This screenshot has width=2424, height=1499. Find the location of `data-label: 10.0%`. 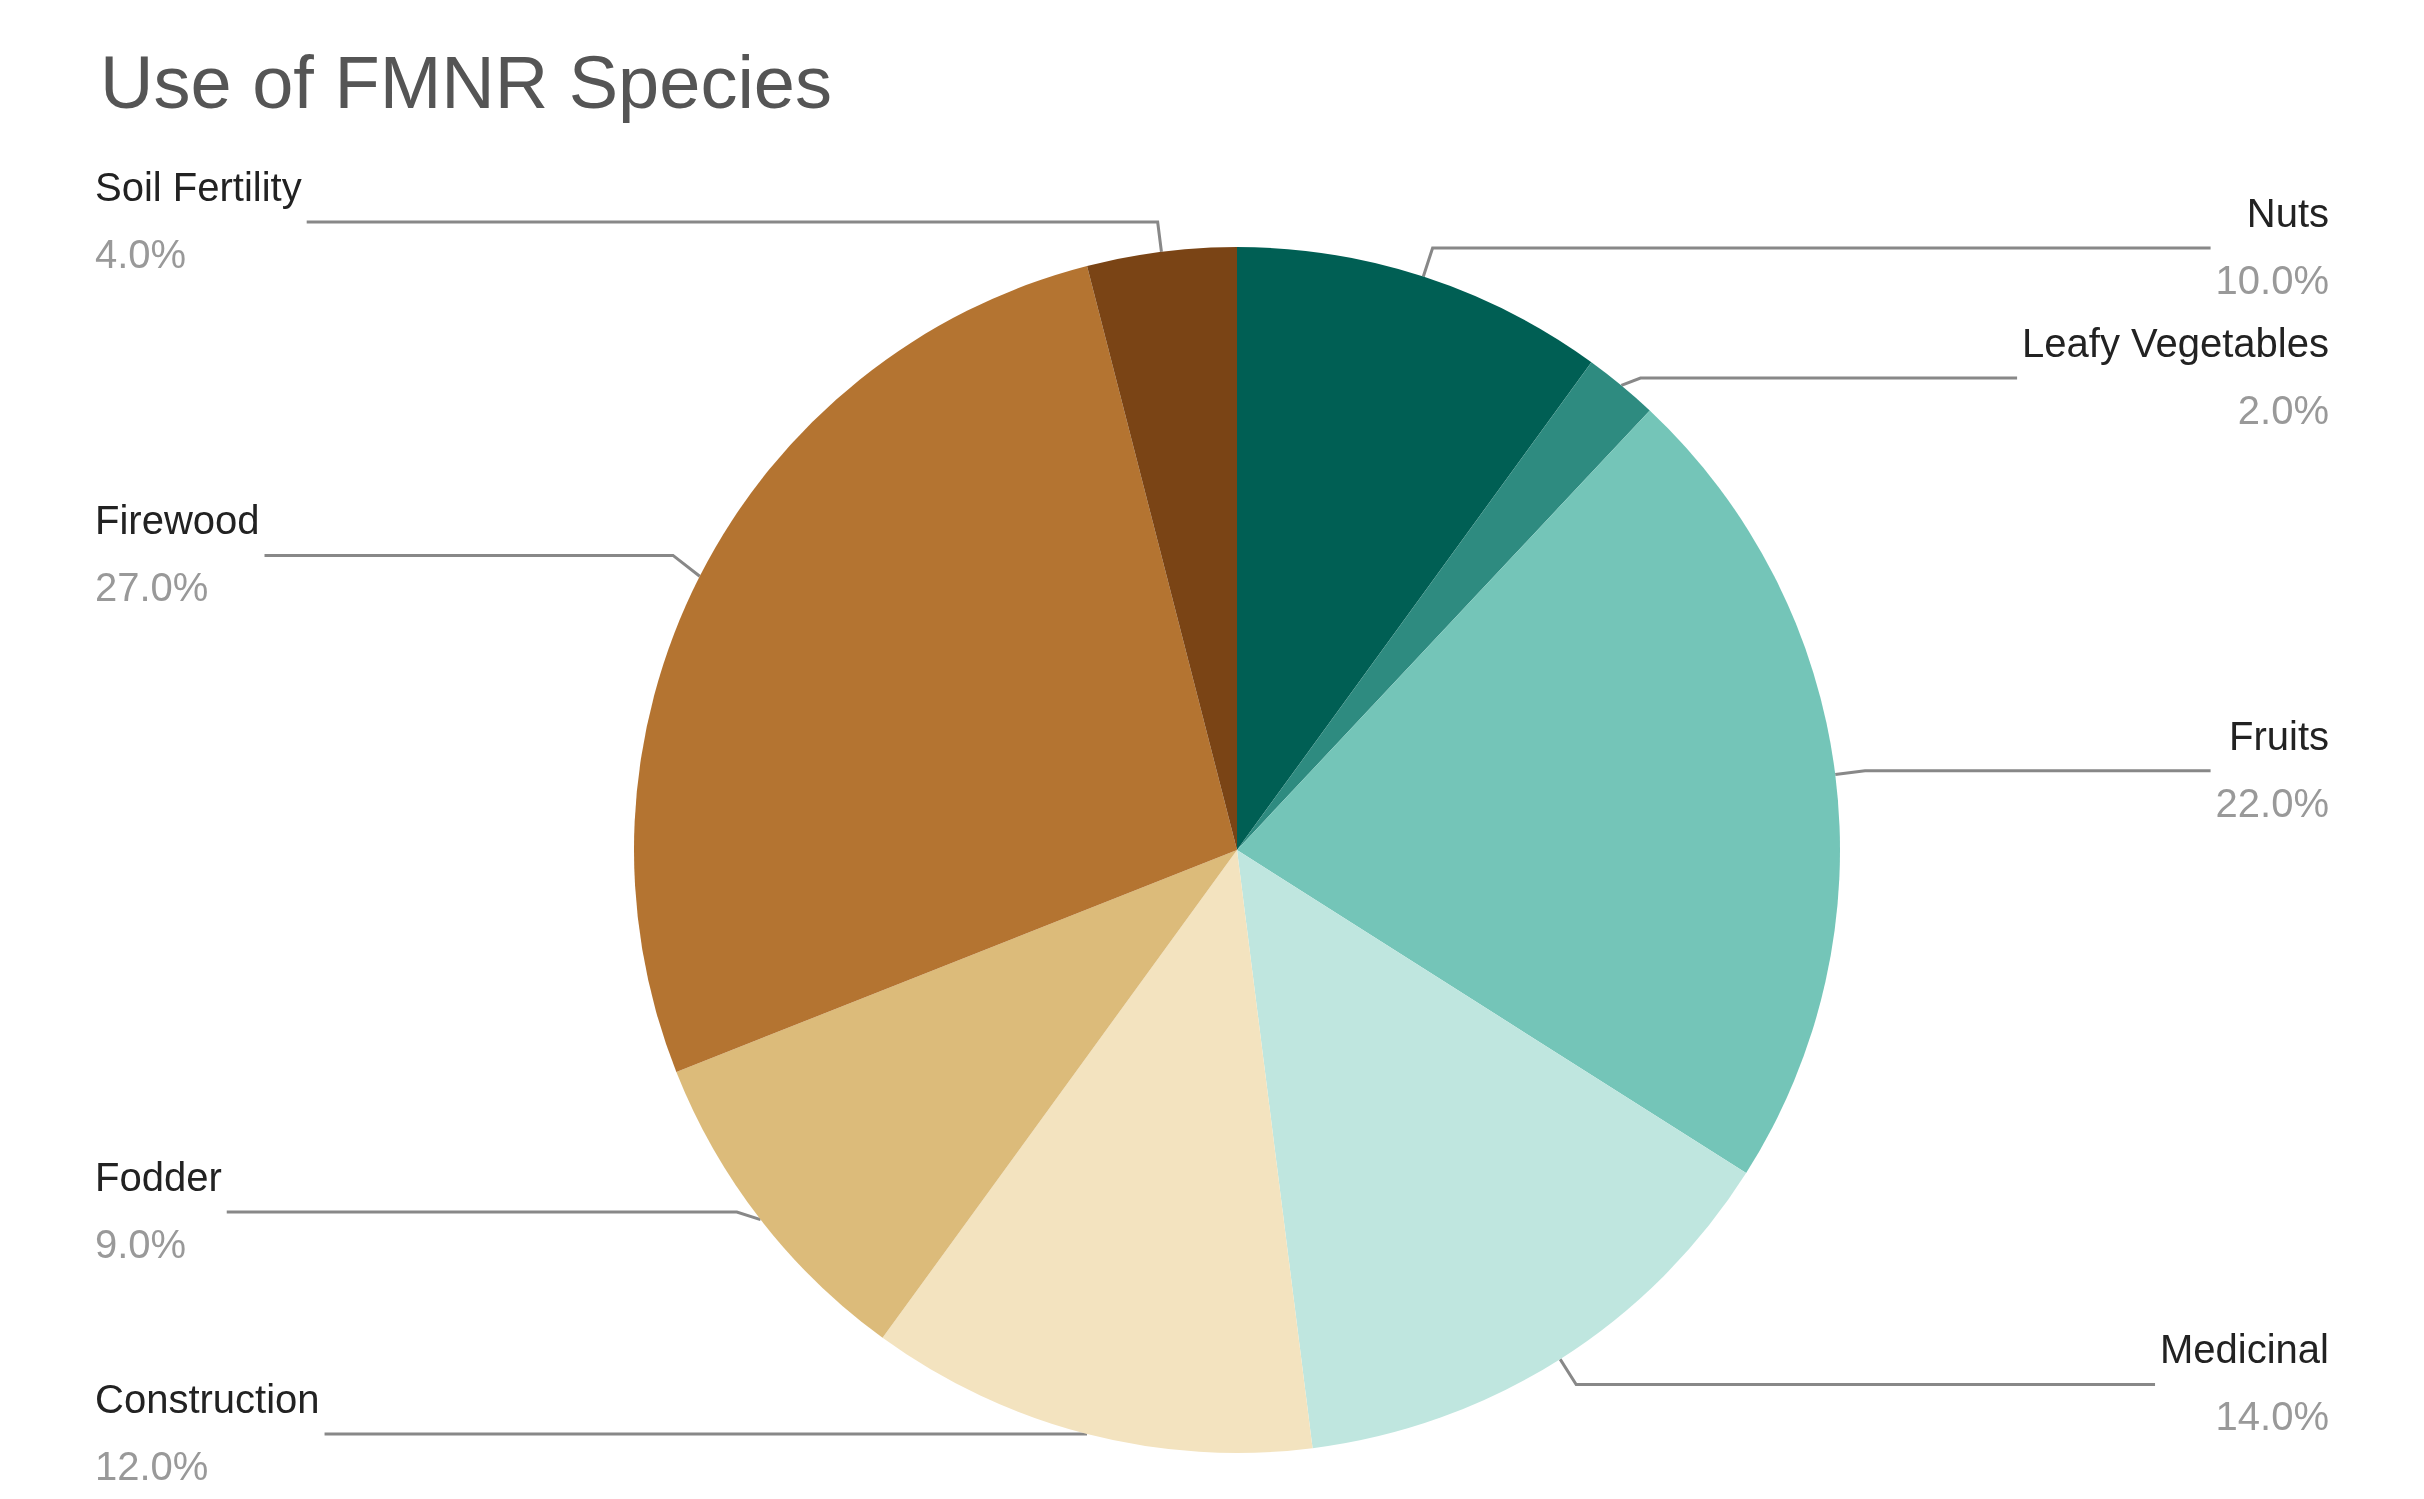

data-label: 10.0% is located at coordinates (2272, 279).